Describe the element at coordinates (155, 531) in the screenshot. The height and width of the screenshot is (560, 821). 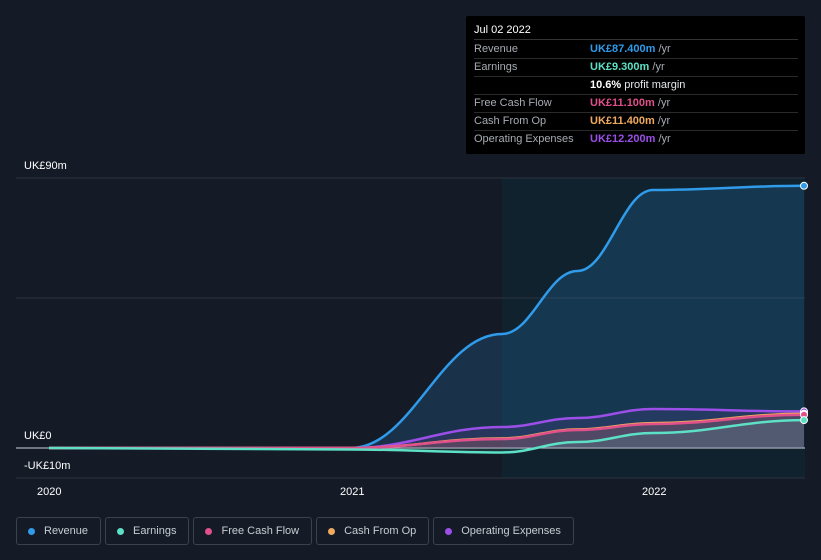
I see `legend-label: Earnings` at that location.